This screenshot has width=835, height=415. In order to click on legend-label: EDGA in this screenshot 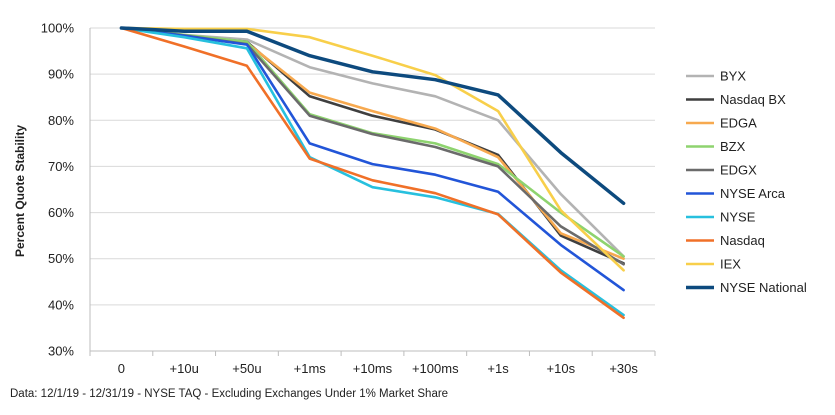, I will do `click(738, 123)`.